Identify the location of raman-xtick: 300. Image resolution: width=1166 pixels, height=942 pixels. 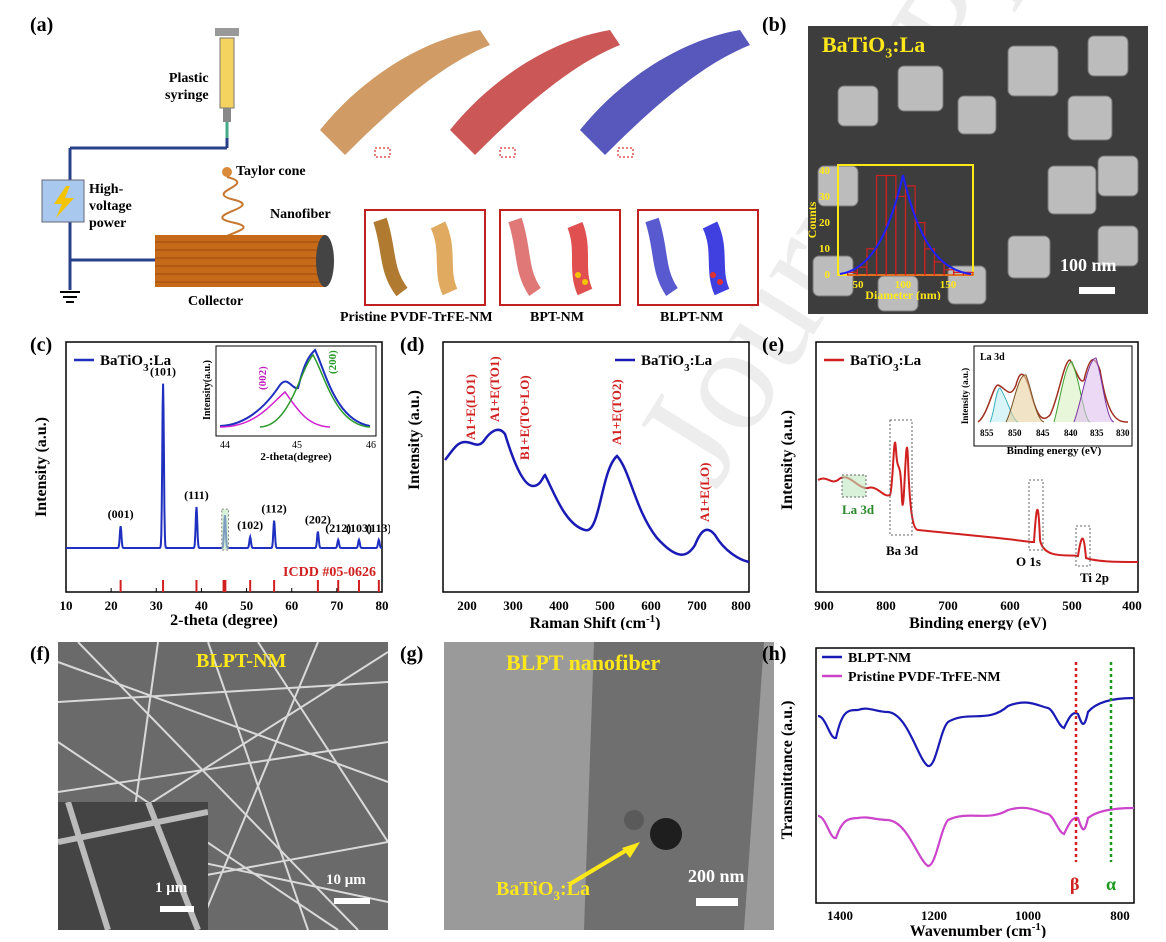
(513, 605).